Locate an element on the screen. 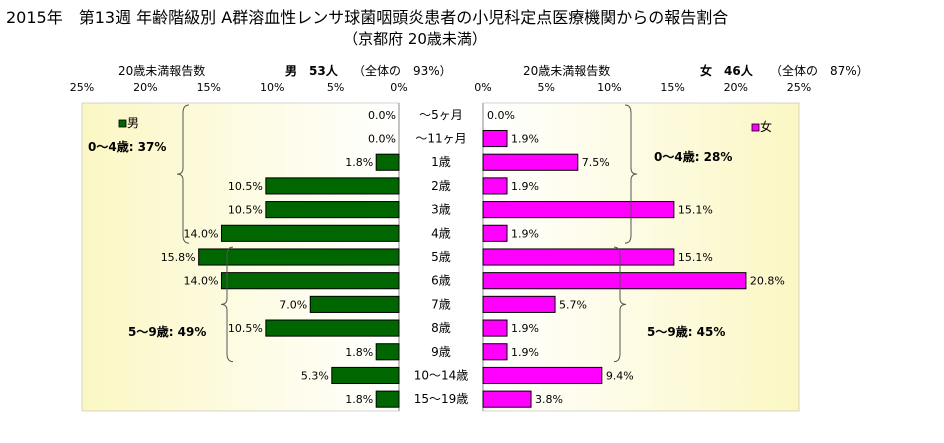  right-tick-label: 20% is located at coordinates (736, 87).